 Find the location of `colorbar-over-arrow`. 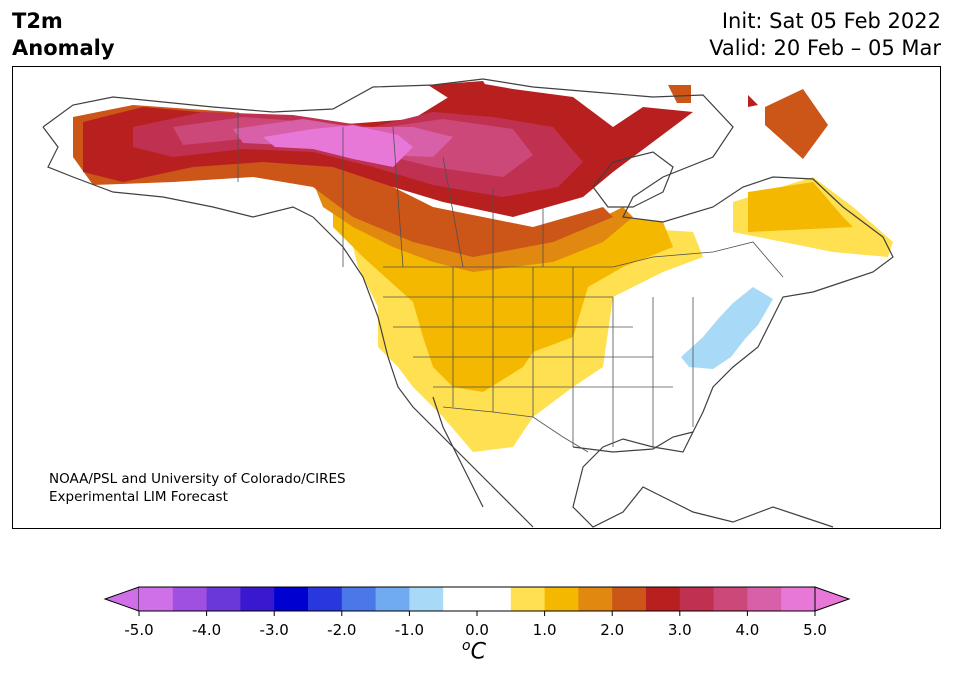

colorbar-over-arrow is located at coordinates (832, 599).